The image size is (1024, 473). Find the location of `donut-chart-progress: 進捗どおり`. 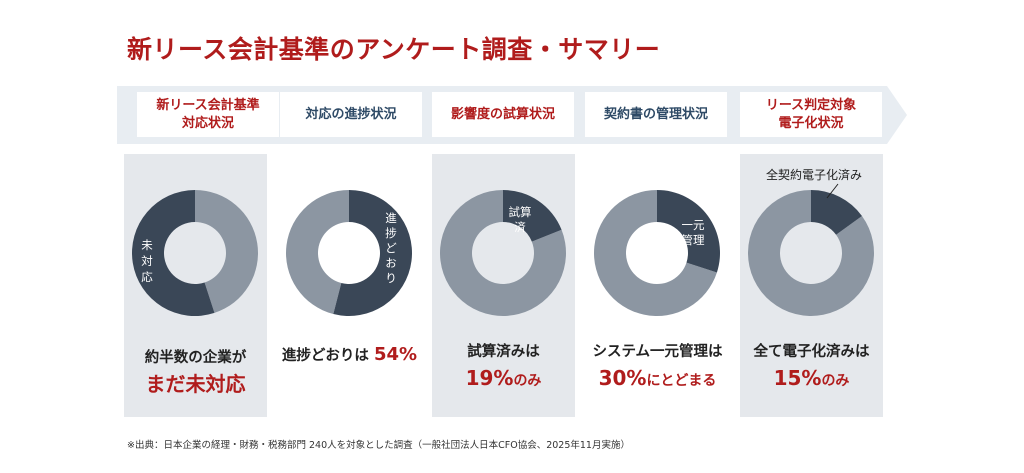

donut-chart-progress: 進捗どおり is located at coordinates (348, 253).